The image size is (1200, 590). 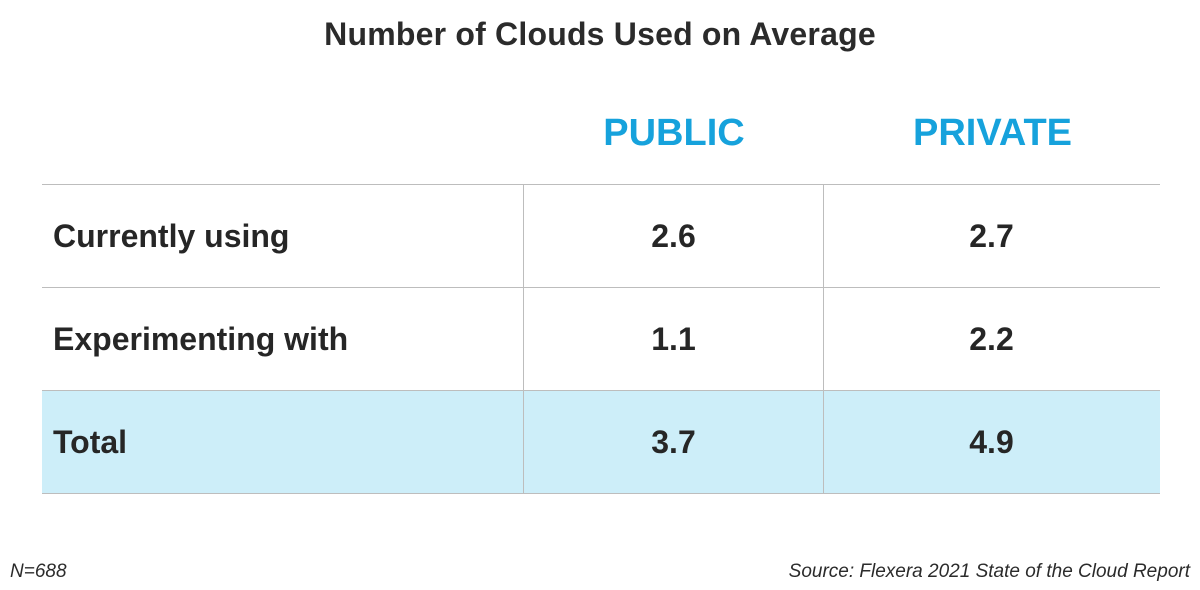 What do you see at coordinates (171, 235) in the screenshot?
I see `row-label: Currently using` at bounding box center [171, 235].